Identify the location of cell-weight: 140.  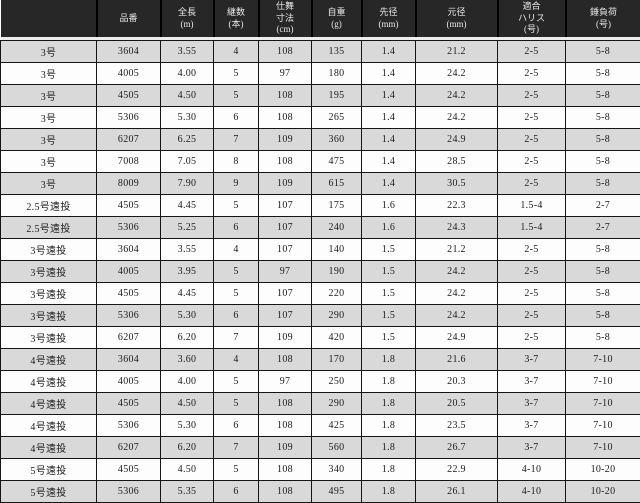
(337, 250).